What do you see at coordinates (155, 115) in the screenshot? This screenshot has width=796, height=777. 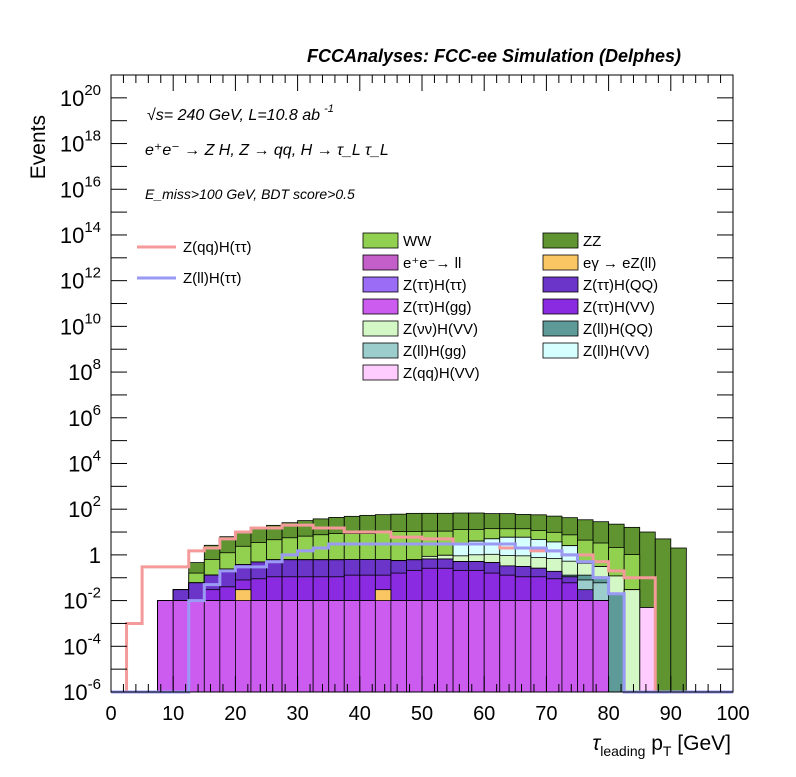 I see `sqrt-s-symbol: √s` at bounding box center [155, 115].